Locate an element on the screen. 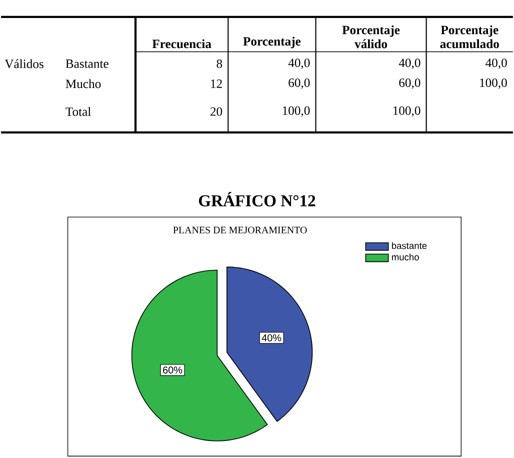 The height and width of the screenshot is (458, 514). legend-label: mucho is located at coordinates (405, 257).